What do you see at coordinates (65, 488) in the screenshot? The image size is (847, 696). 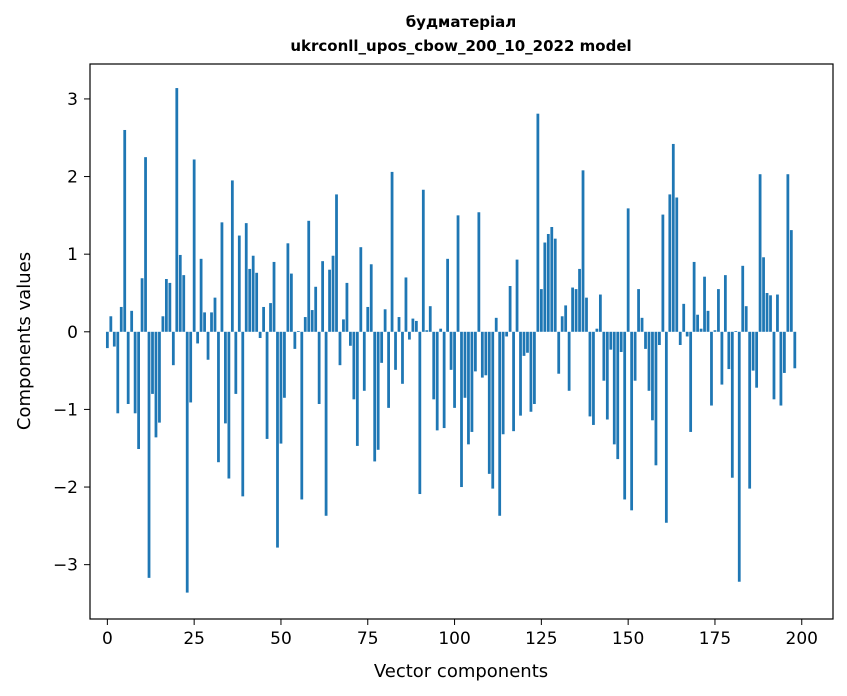 I see `y-tick-label--2: −2` at bounding box center [65, 488].